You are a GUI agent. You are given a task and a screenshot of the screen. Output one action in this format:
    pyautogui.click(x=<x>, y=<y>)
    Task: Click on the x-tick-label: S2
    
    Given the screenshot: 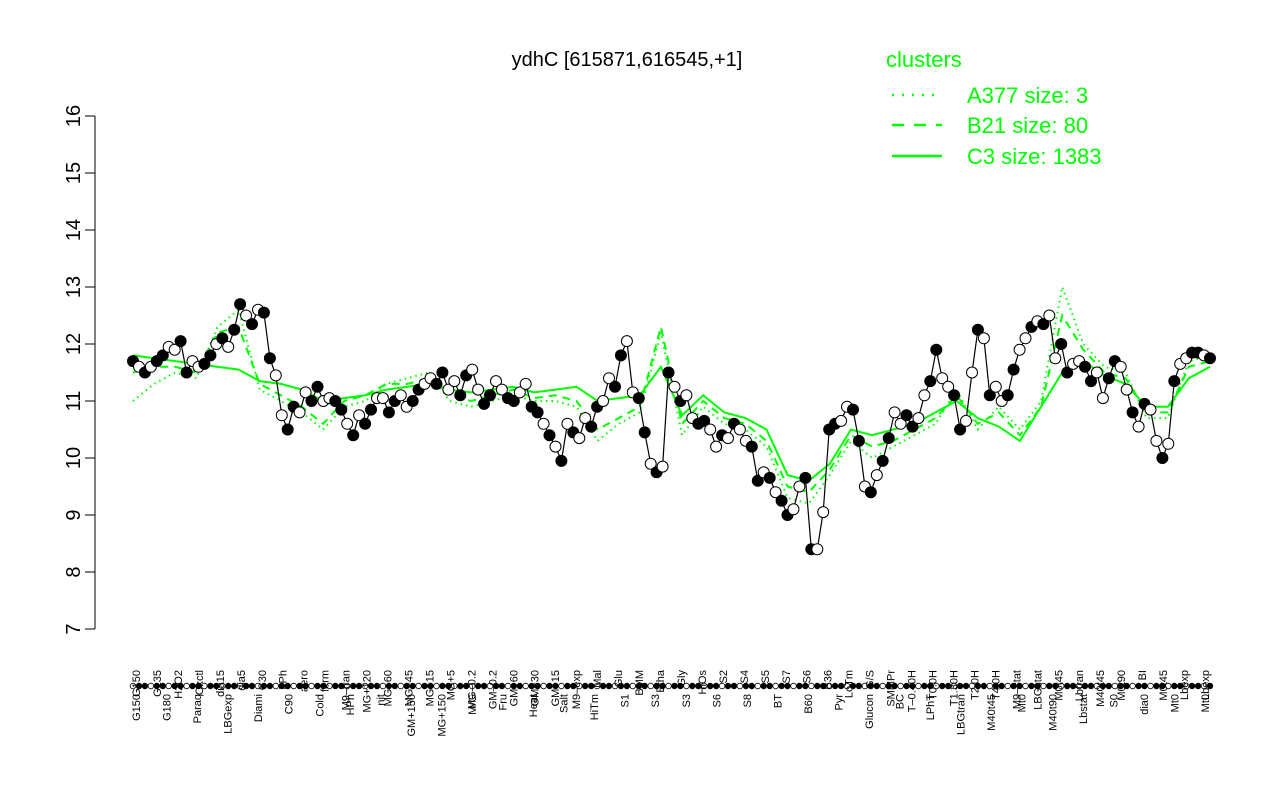 What is the action you would take?
    pyautogui.click(x=724, y=676)
    